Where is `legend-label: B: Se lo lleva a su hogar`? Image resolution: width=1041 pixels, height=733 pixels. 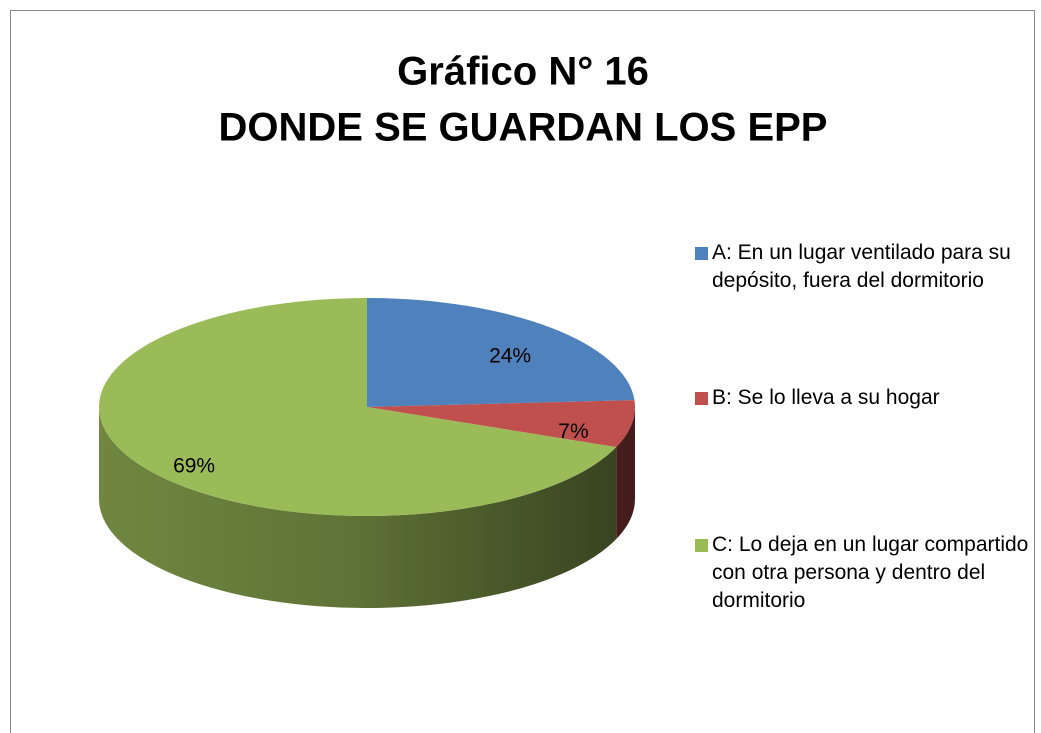
legend-label: B: Se lo lleva a su hogar is located at coordinates (826, 397).